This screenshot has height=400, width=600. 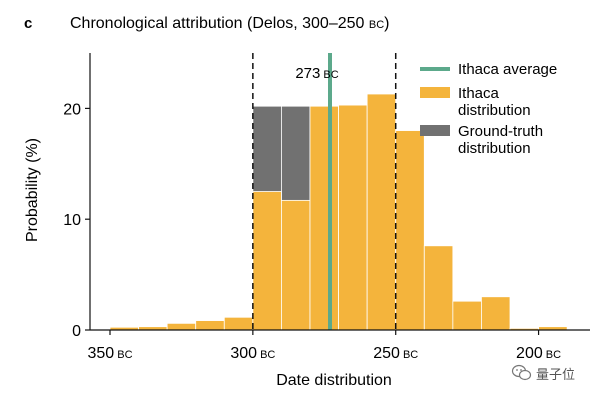 I want to click on x-tick-label: 200 BC, so click(x=538, y=353).